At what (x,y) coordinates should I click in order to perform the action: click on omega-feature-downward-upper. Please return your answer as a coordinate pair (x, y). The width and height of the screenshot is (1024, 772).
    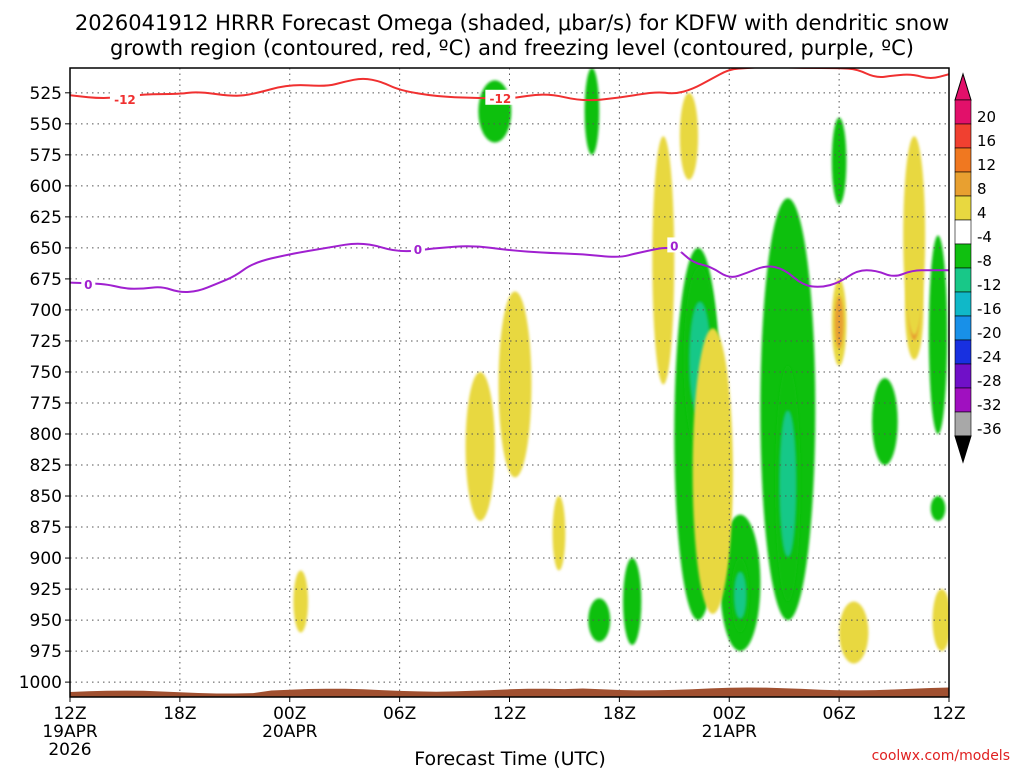
    Looking at the image, I should click on (689, 136).